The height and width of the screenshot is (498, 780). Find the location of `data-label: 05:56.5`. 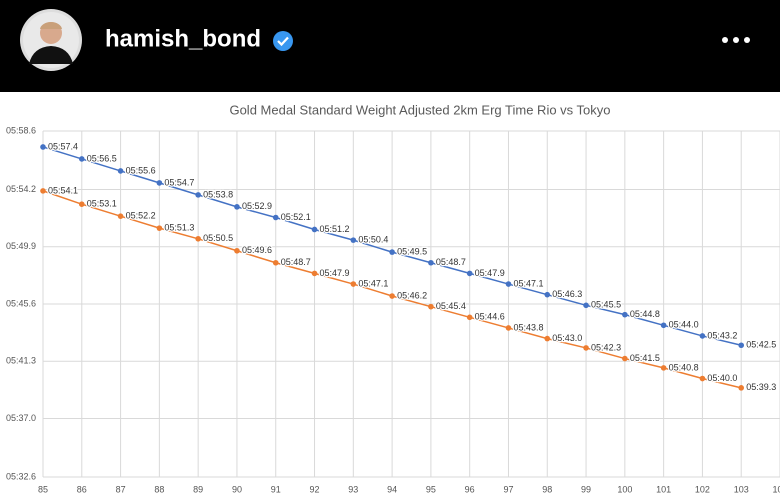

data-label: 05:56.5 is located at coordinates (102, 158).